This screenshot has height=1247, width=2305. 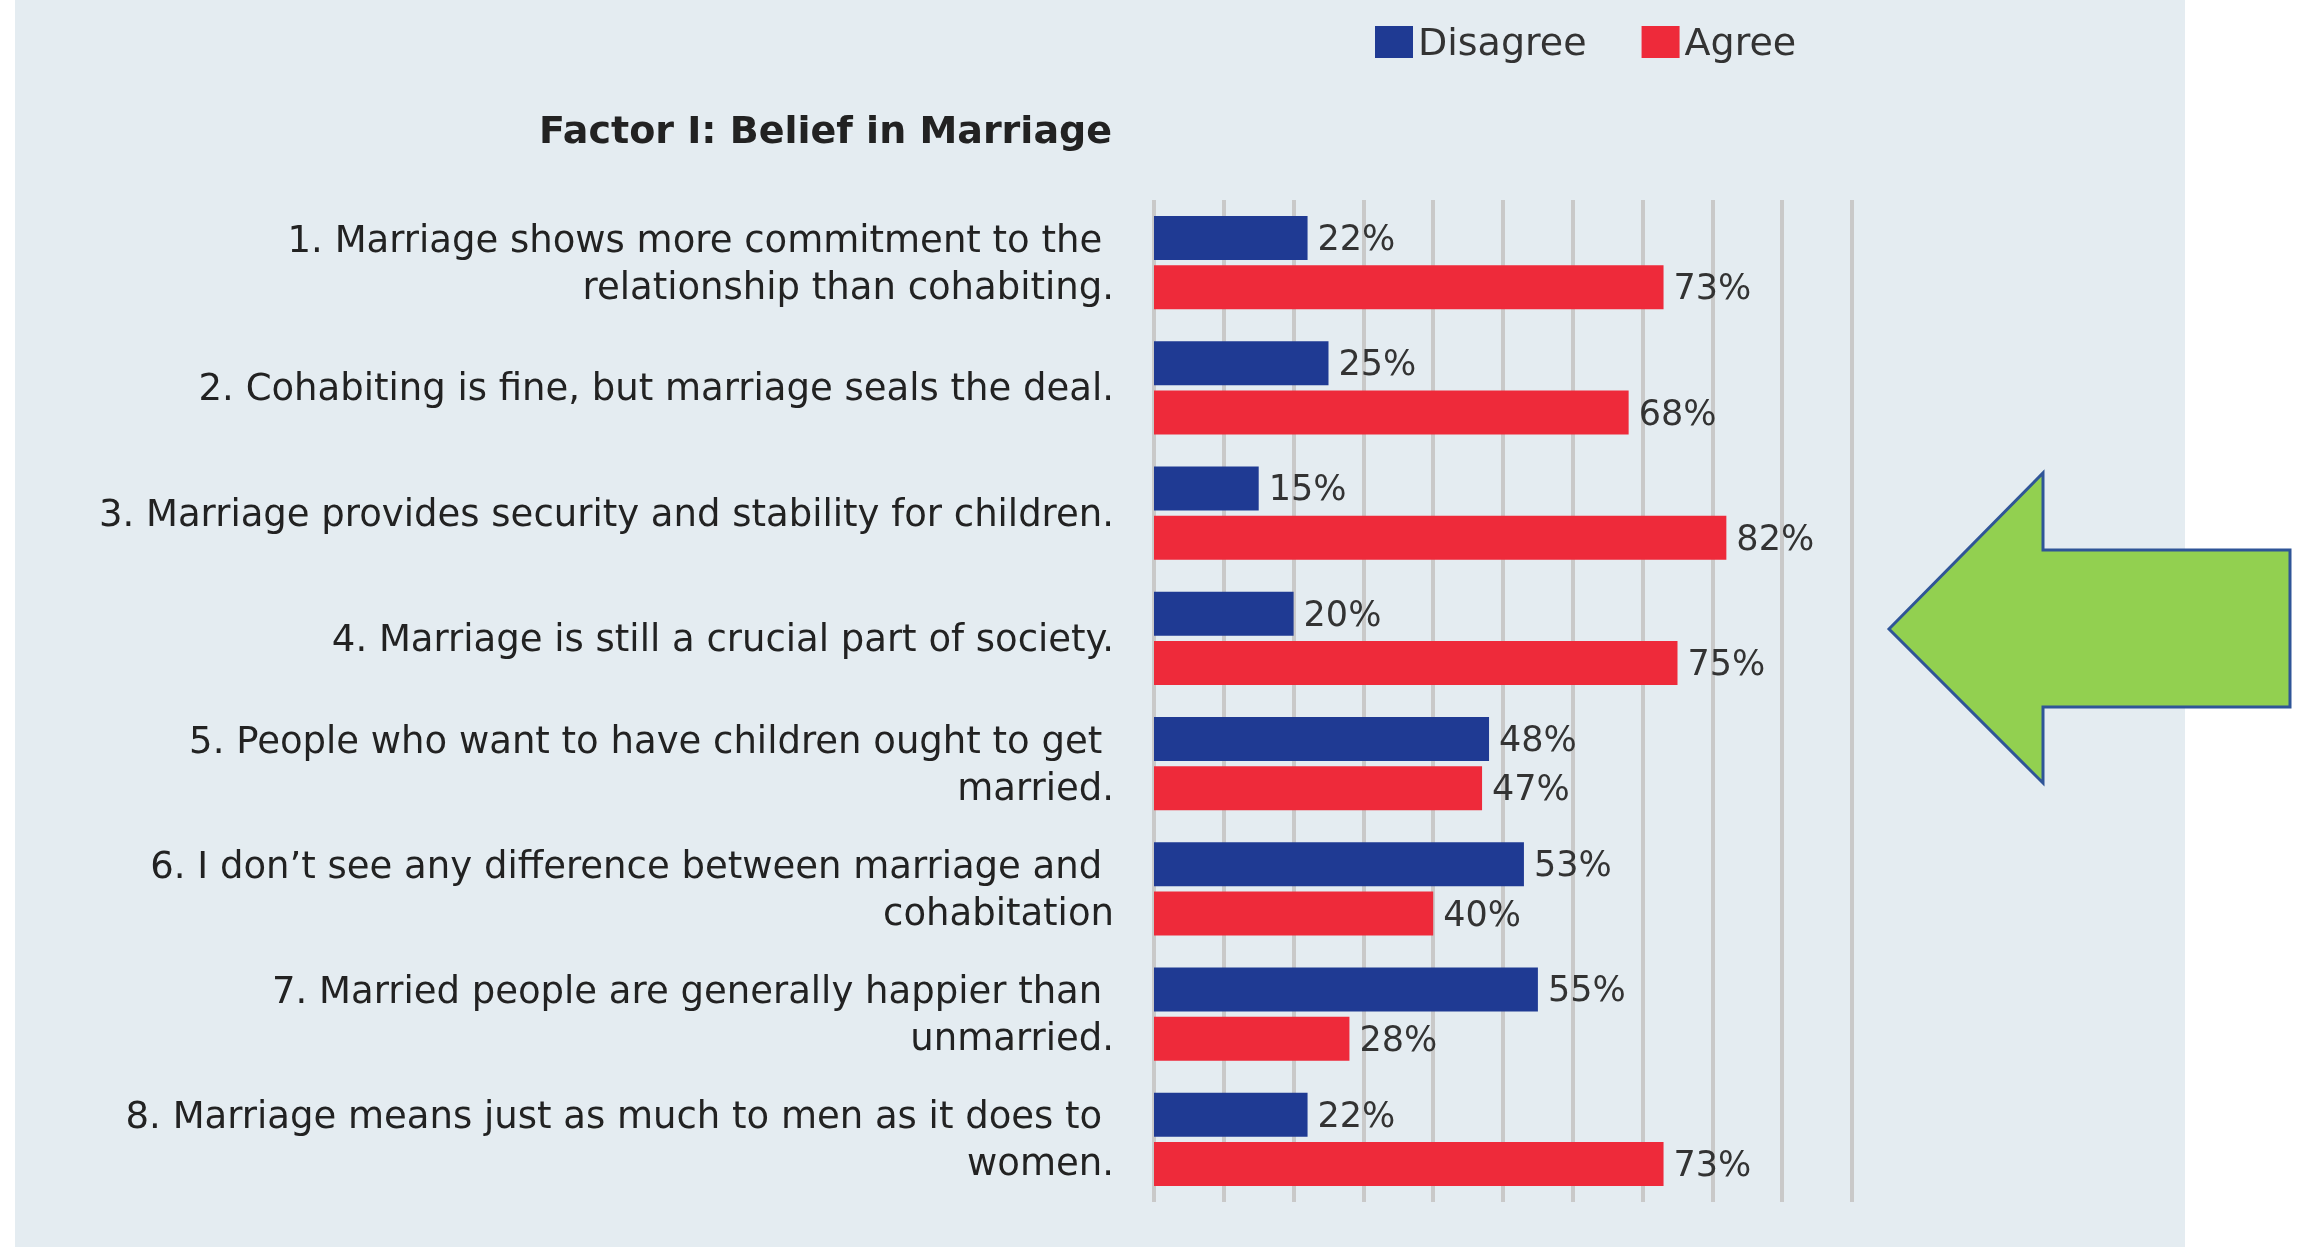 What do you see at coordinates (1726, 663) in the screenshot?
I see `data-label: 75%` at bounding box center [1726, 663].